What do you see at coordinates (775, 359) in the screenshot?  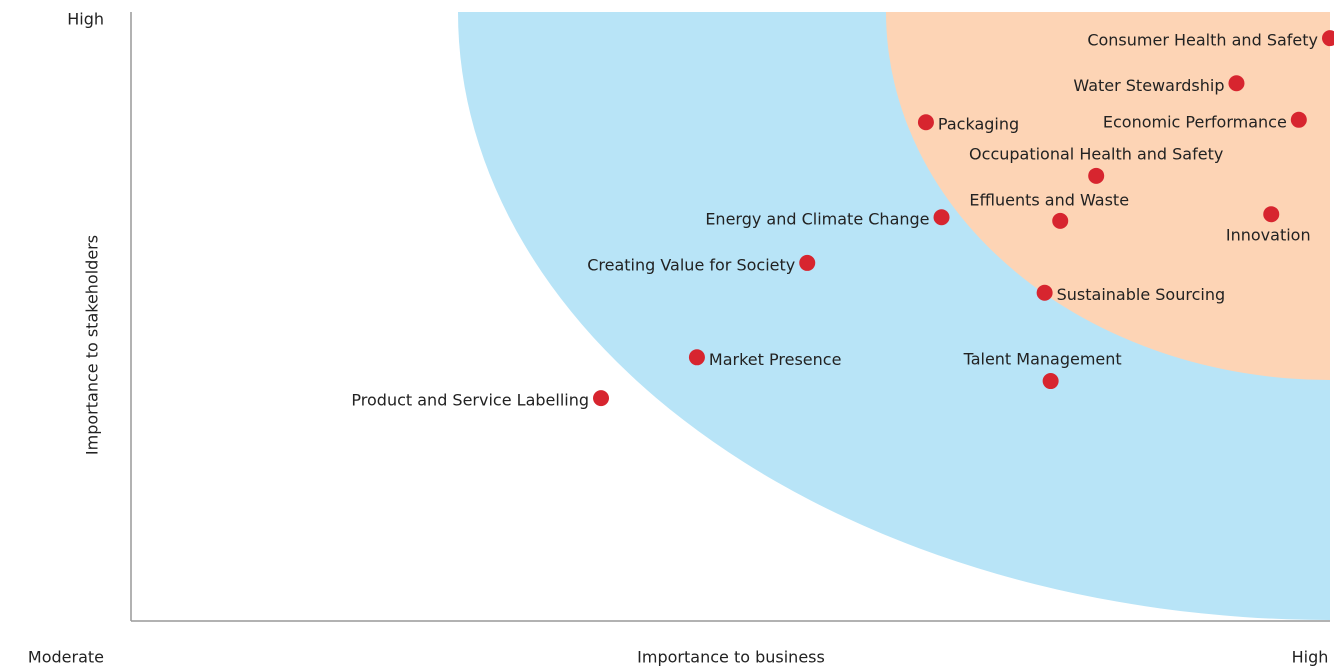 I see `point-label: Market Presence` at bounding box center [775, 359].